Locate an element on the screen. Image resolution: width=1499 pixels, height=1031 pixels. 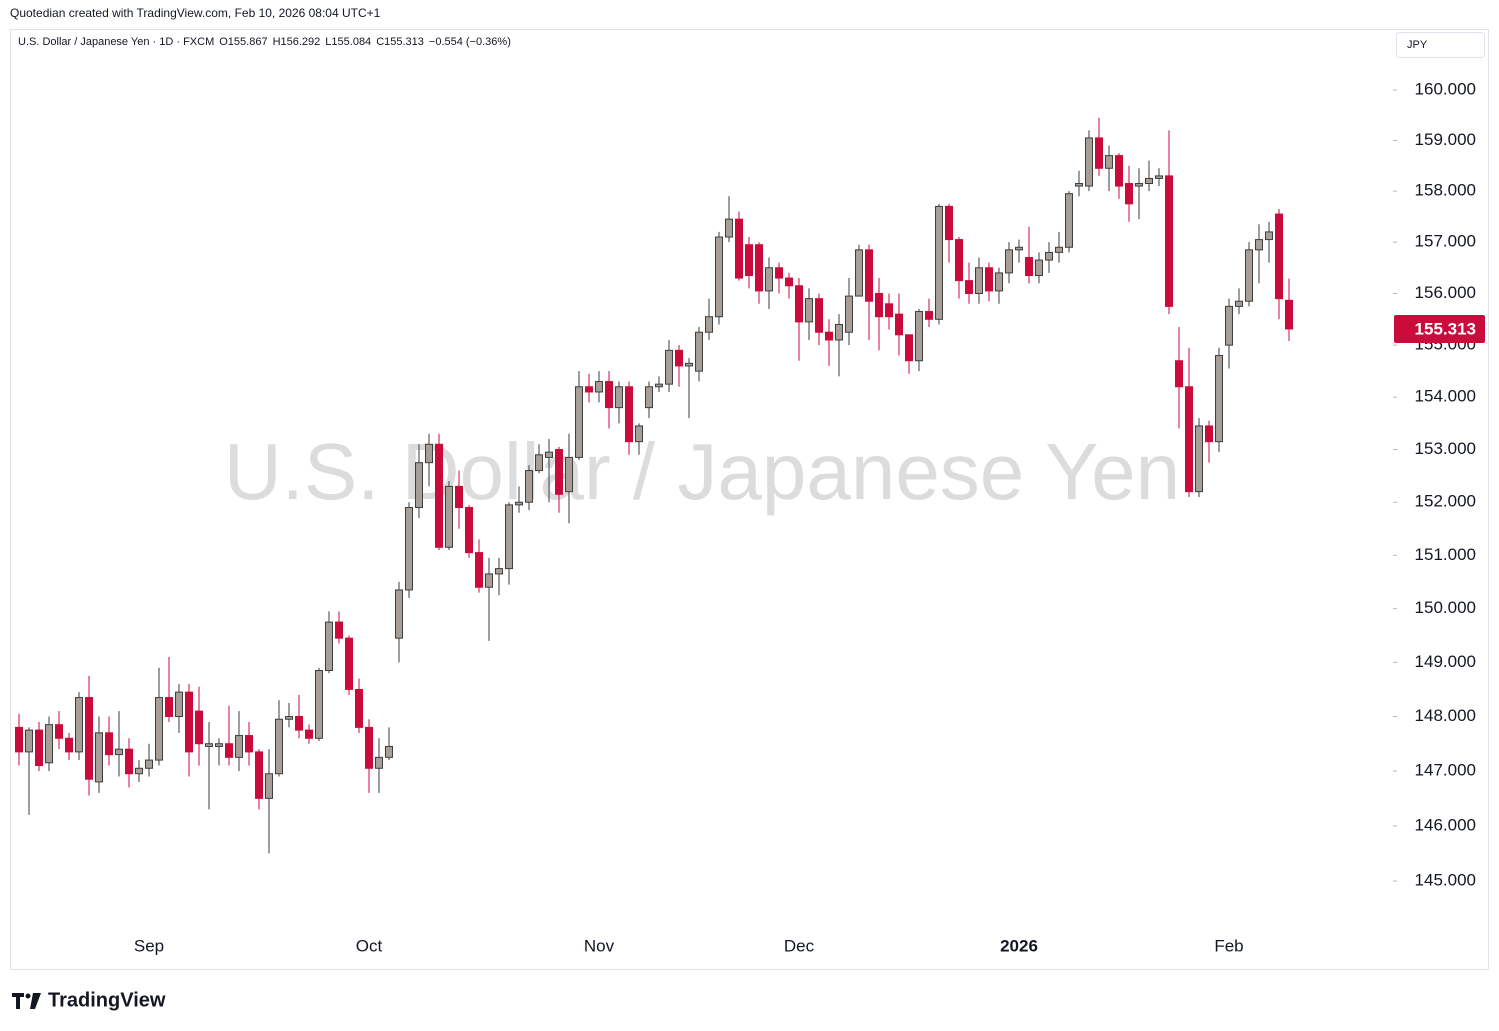
currency-button is located at coordinates (1440, 45).